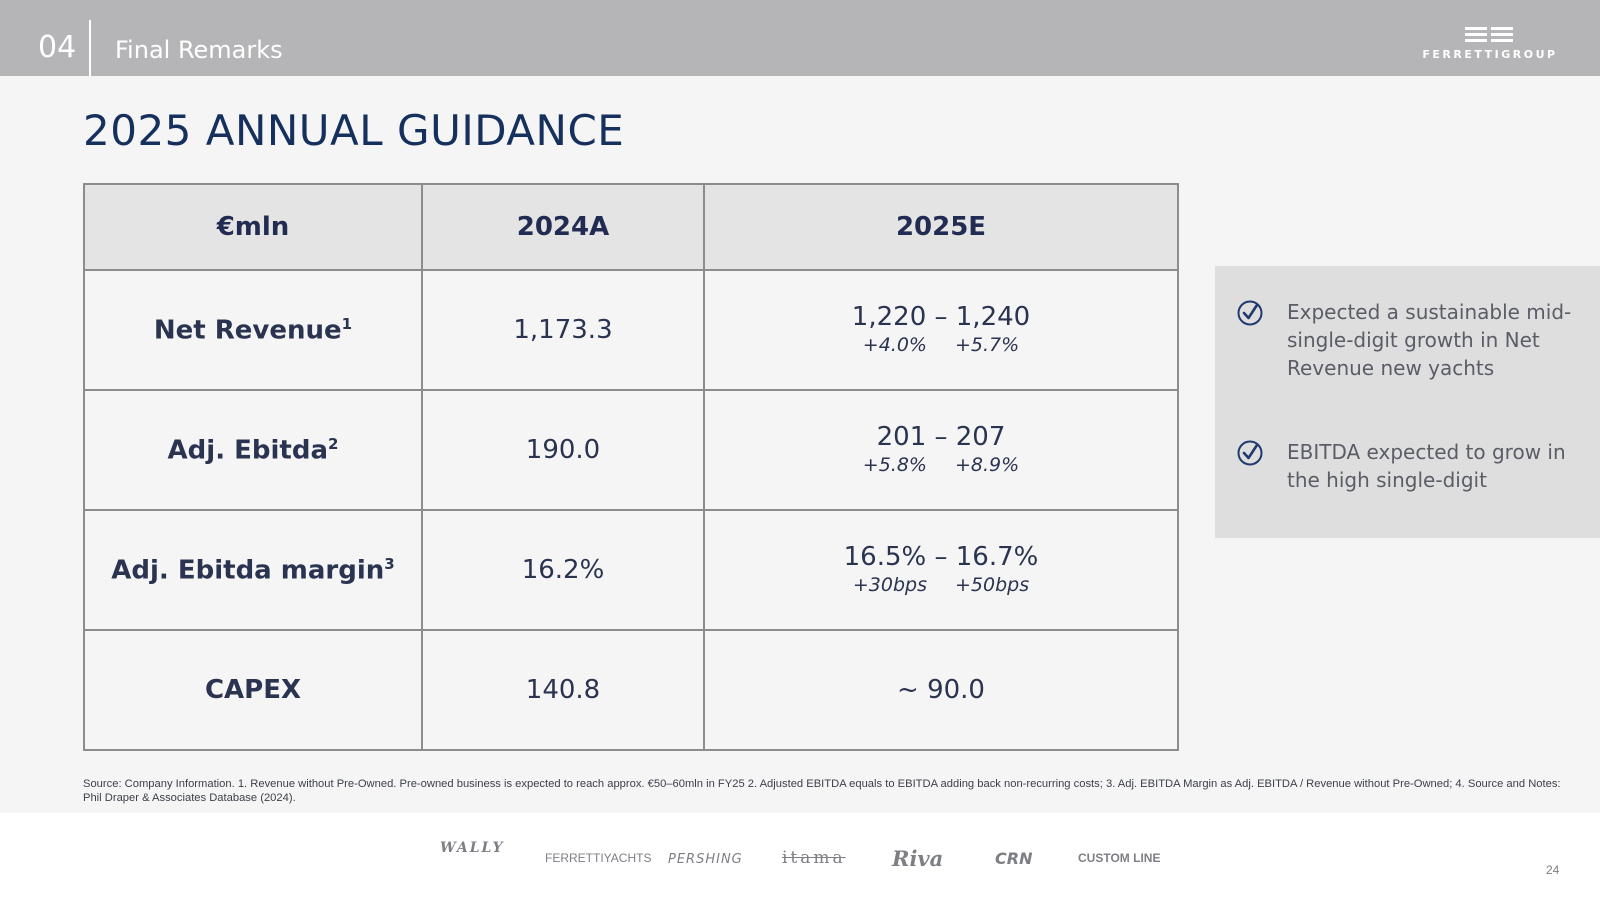 The width and height of the screenshot is (1600, 900). I want to click on riva-logo: Riva, so click(918, 858).